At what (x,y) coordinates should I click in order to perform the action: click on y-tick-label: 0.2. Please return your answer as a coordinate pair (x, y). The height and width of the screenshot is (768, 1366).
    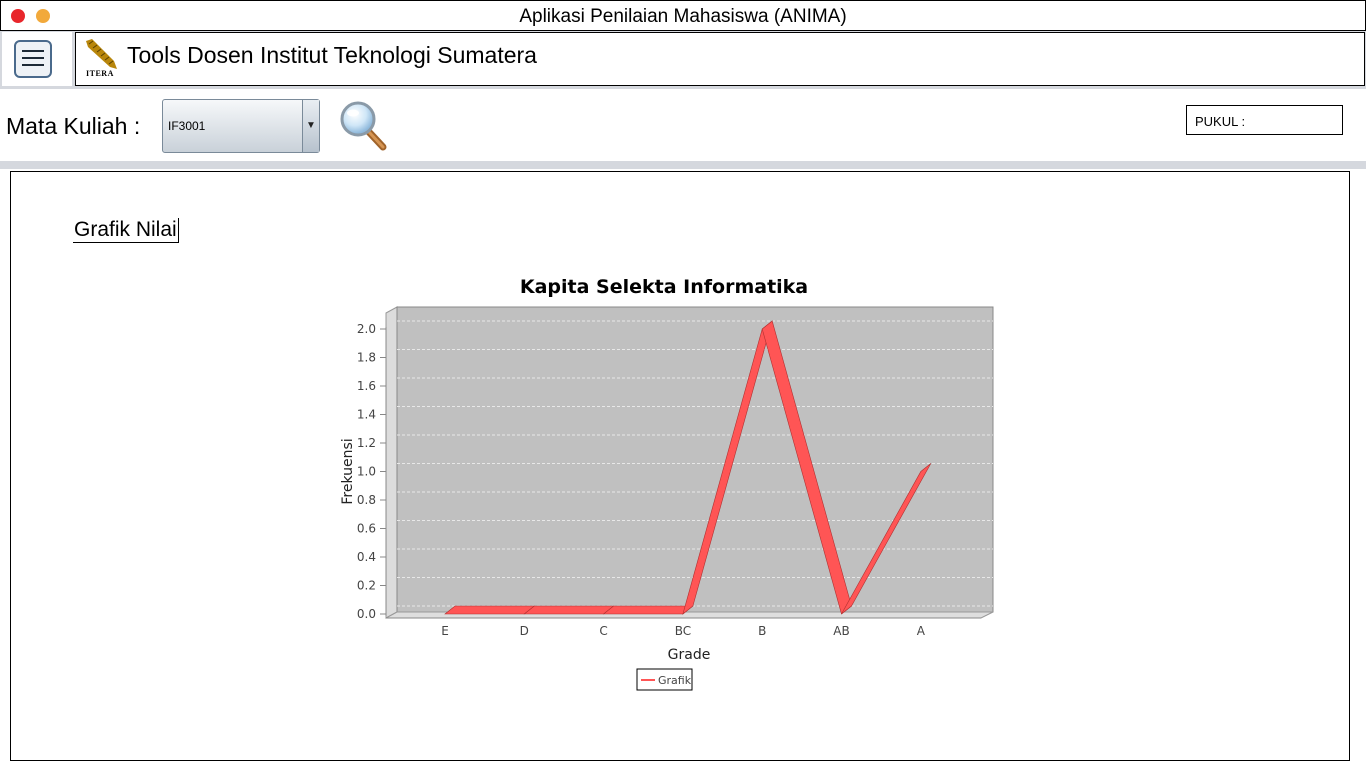
    Looking at the image, I should click on (366, 586).